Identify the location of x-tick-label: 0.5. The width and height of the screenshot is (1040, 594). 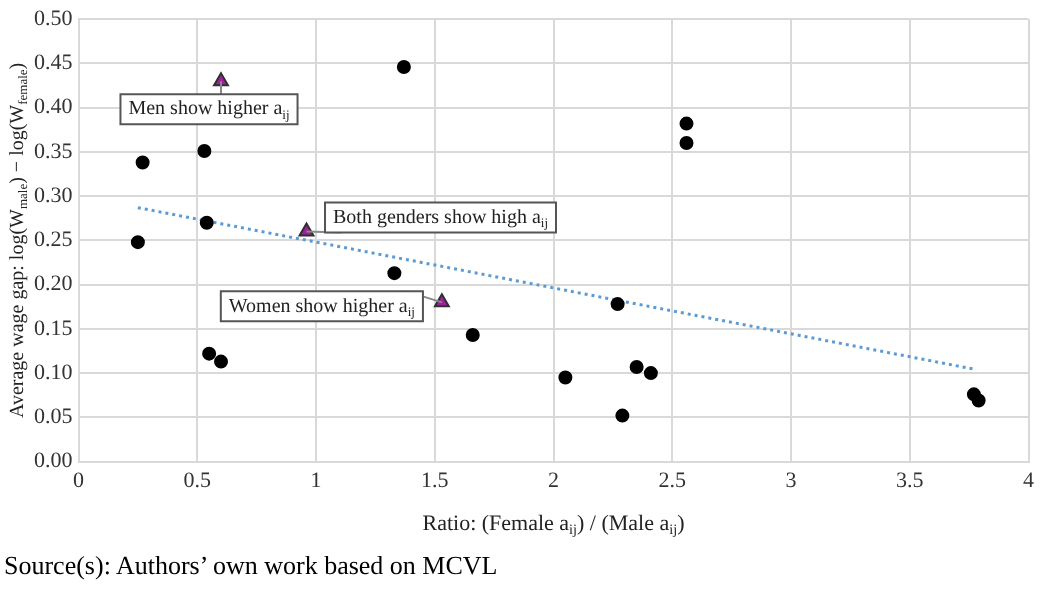
(197, 480).